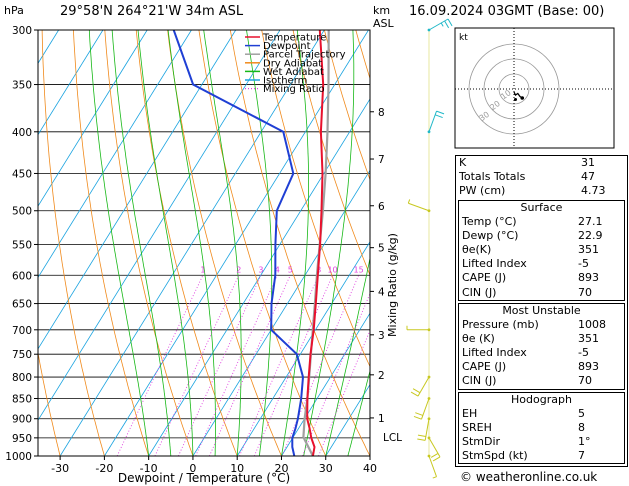  What do you see at coordinates (14, 10) in the screenshot?
I see `pressure-unit-label: hPa` at bounding box center [14, 10].